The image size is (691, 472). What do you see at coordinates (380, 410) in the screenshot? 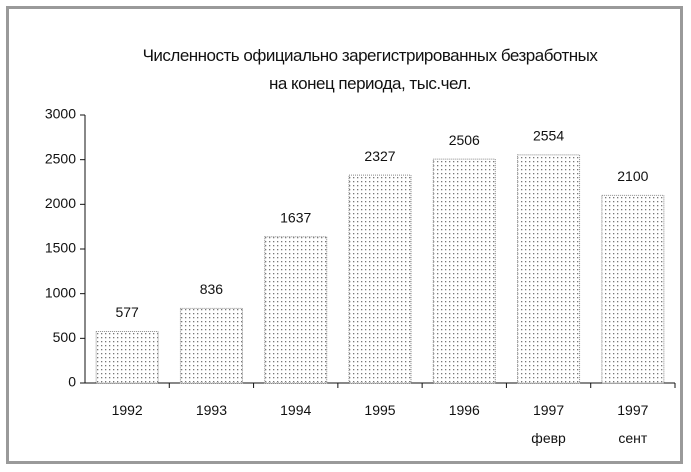
I see `x-tick-label: 1995` at bounding box center [380, 410].